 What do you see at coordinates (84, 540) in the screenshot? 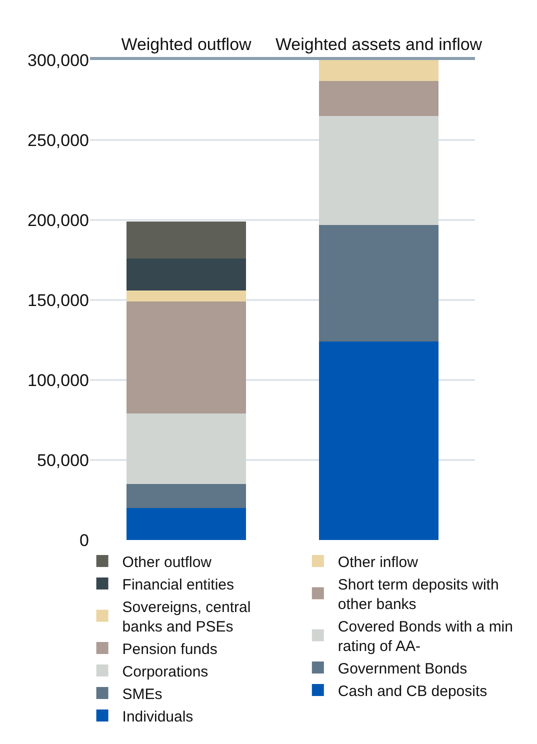
I see `y-tick-label: 0` at bounding box center [84, 540].